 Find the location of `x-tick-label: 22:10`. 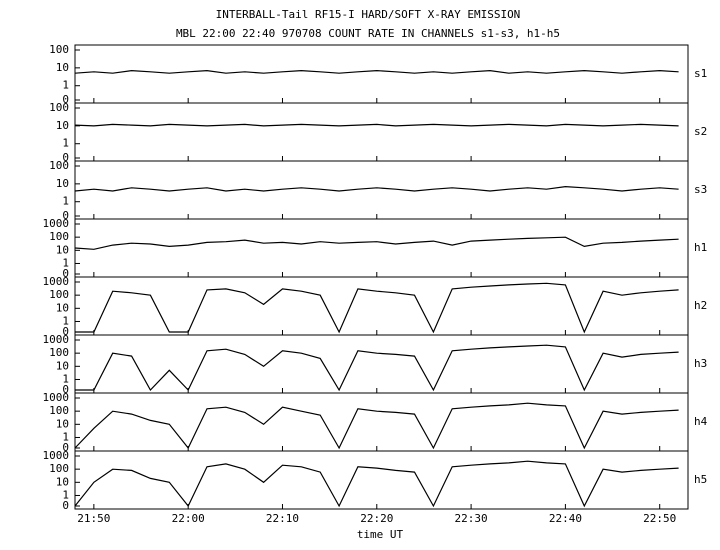

x-tick-label: 22:10 is located at coordinates (282, 518).